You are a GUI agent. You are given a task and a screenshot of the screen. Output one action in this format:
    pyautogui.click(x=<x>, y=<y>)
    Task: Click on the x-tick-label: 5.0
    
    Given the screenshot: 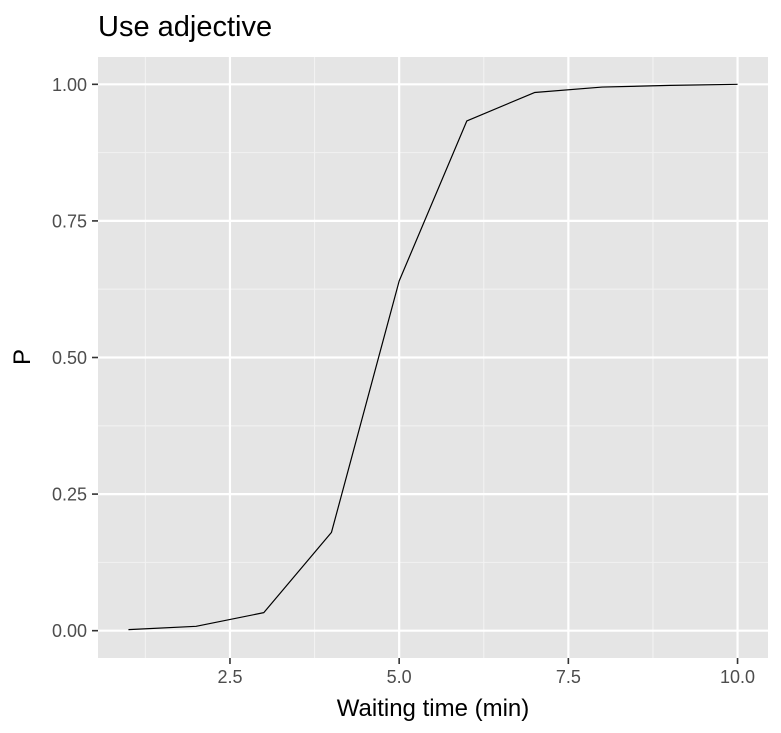 What is the action you would take?
    pyautogui.click(x=399, y=677)
    